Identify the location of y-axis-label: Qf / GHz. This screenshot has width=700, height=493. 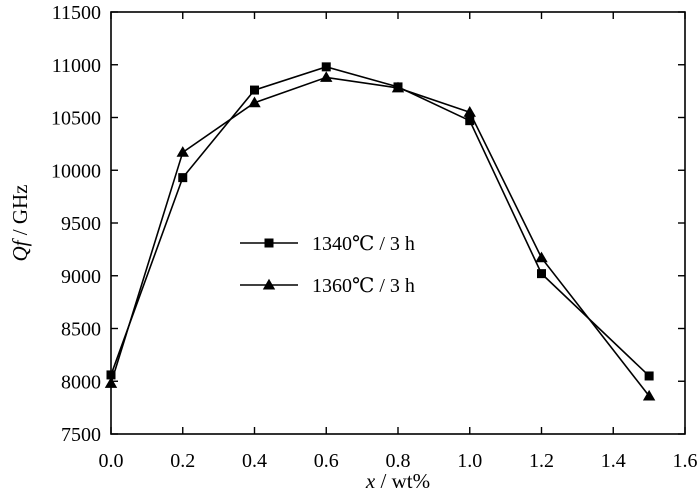
(20, 223).